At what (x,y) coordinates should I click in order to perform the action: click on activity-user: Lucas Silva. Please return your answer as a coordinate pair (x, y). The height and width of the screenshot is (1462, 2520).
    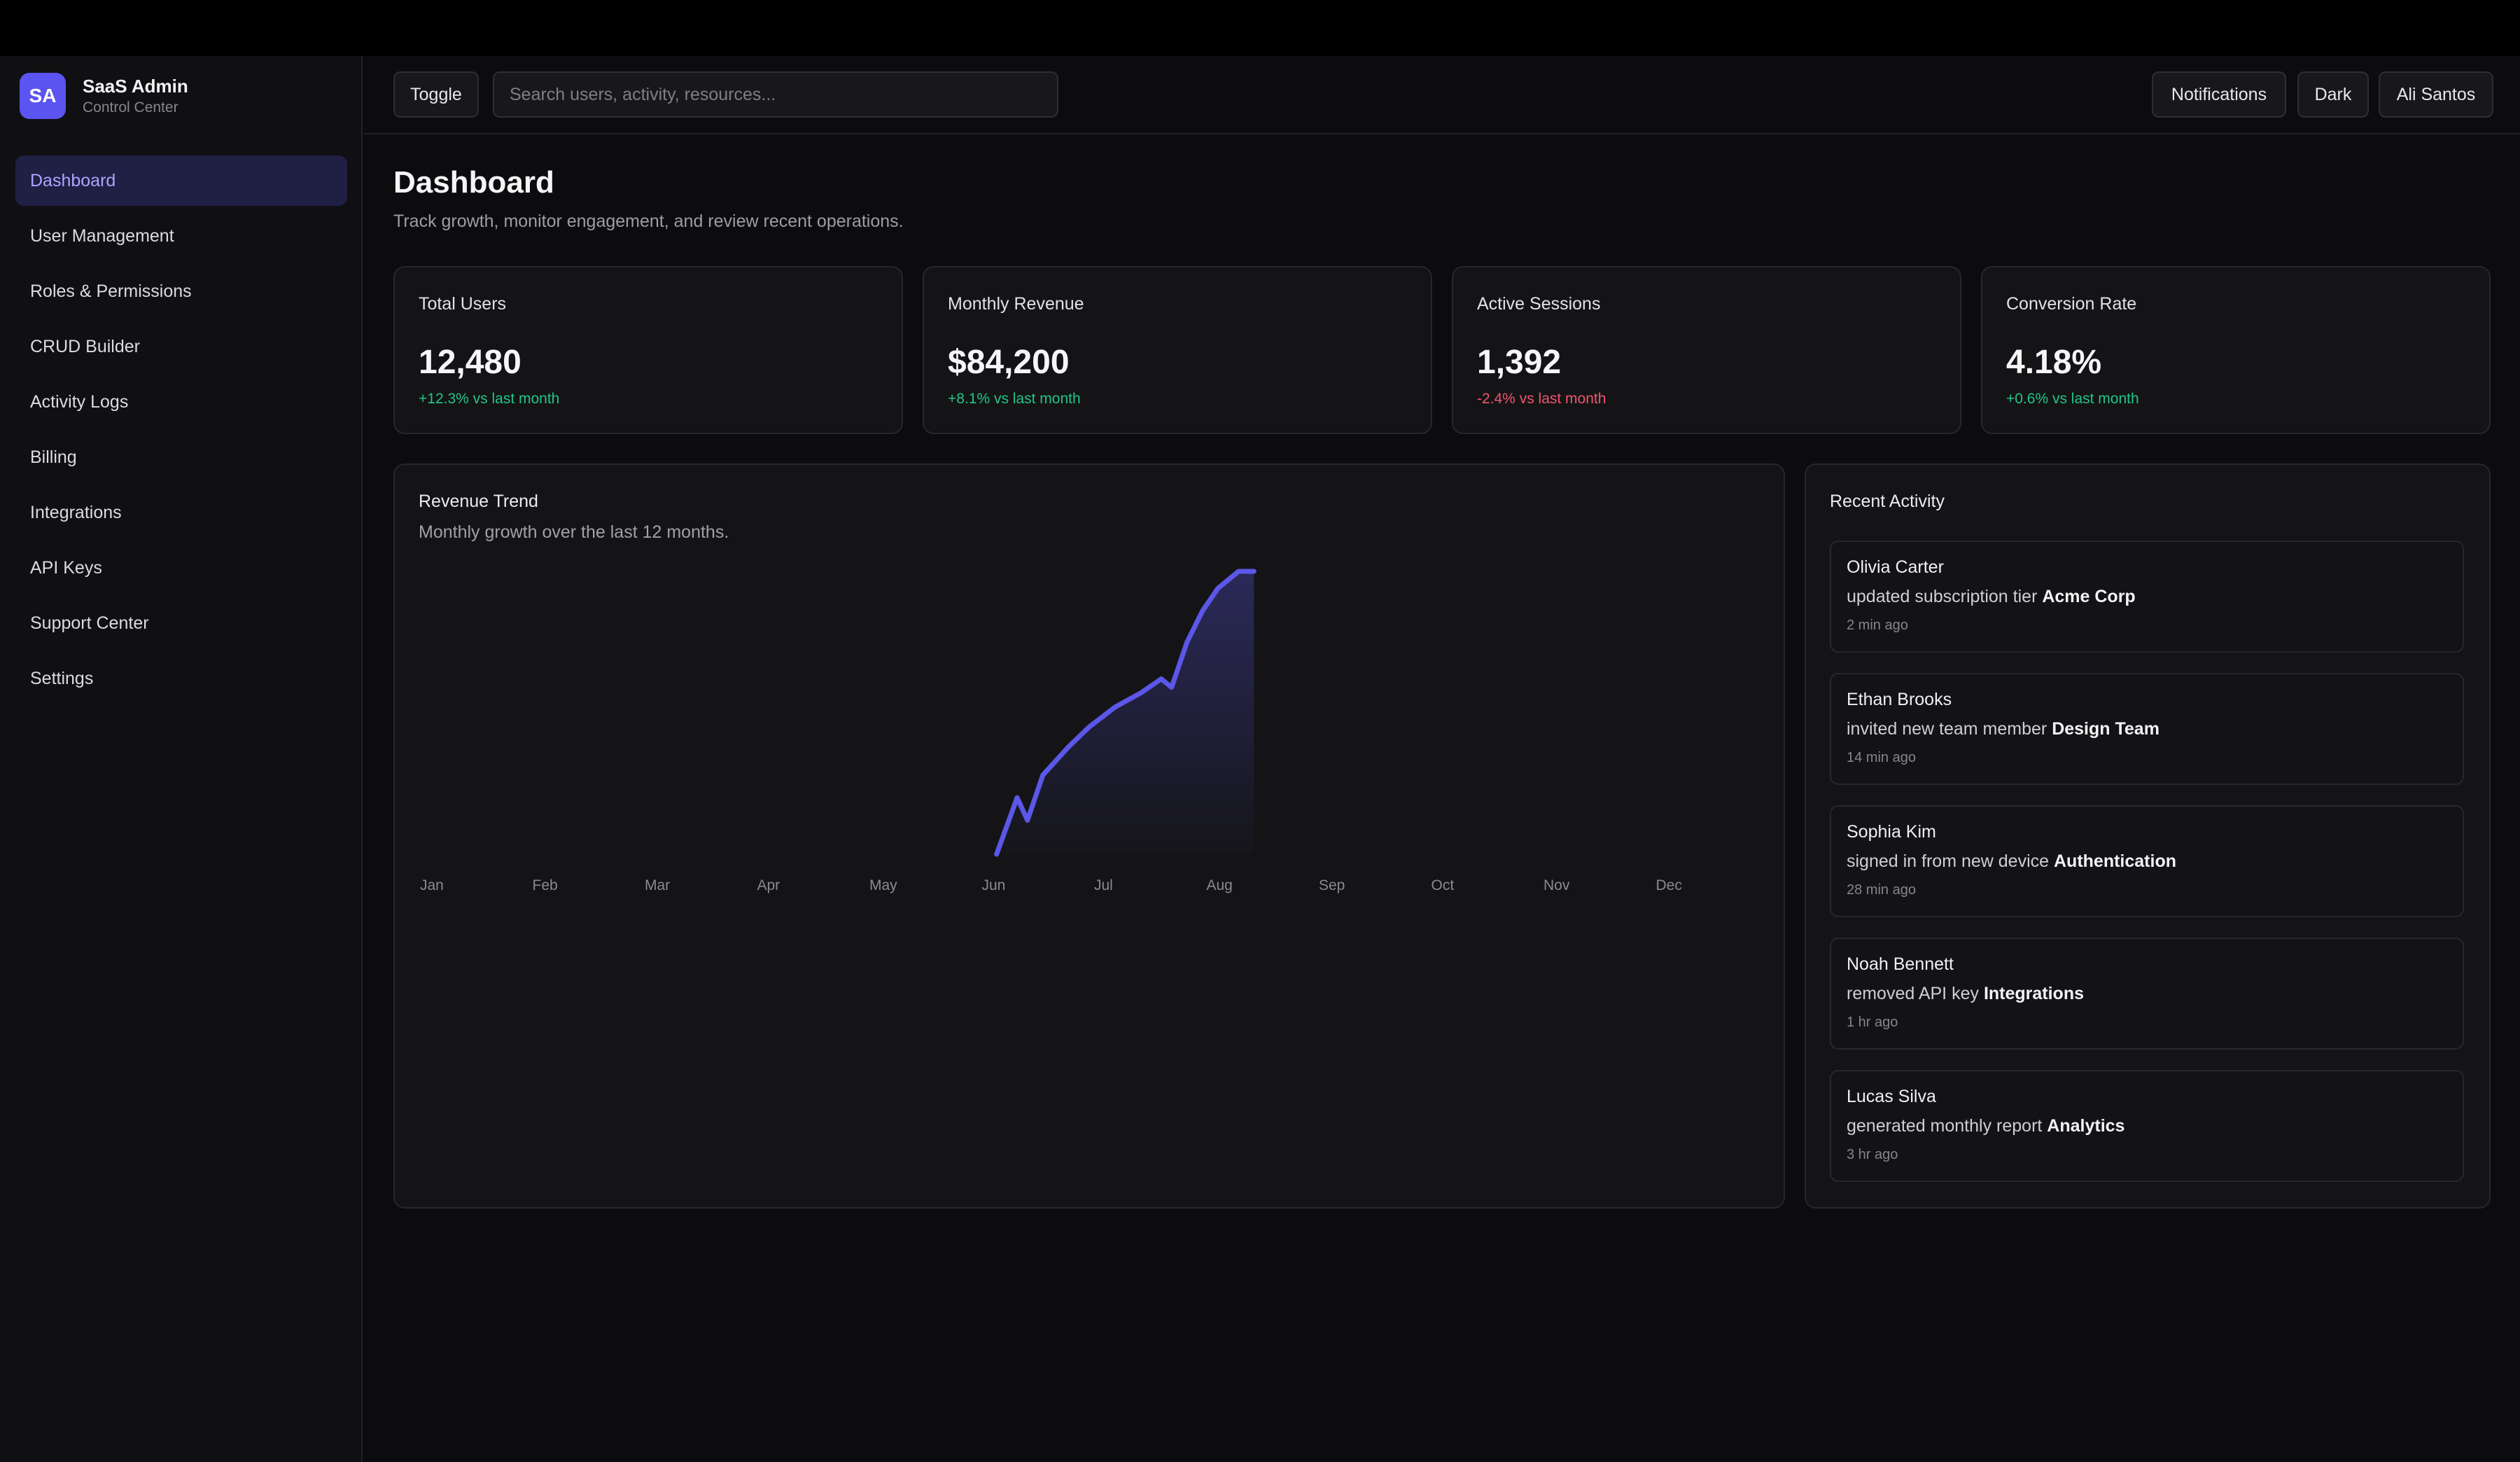
    Looking at the image, I should click on (1891, 1096).